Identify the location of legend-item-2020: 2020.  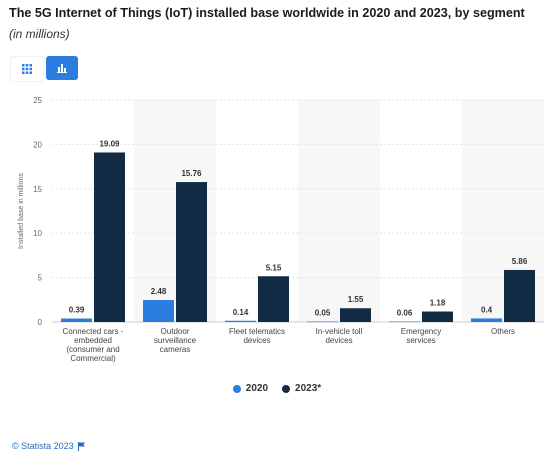
(250, 388).